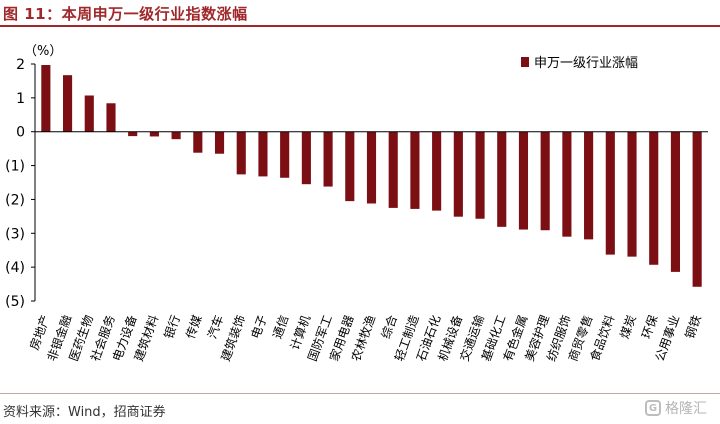 Image resolution: width=720 pixels, height=424 pixels. What do you see at coordinates (389, 327) in the screenshot?
I see `x-category-label: 综合` at bounding box center [389, 327].